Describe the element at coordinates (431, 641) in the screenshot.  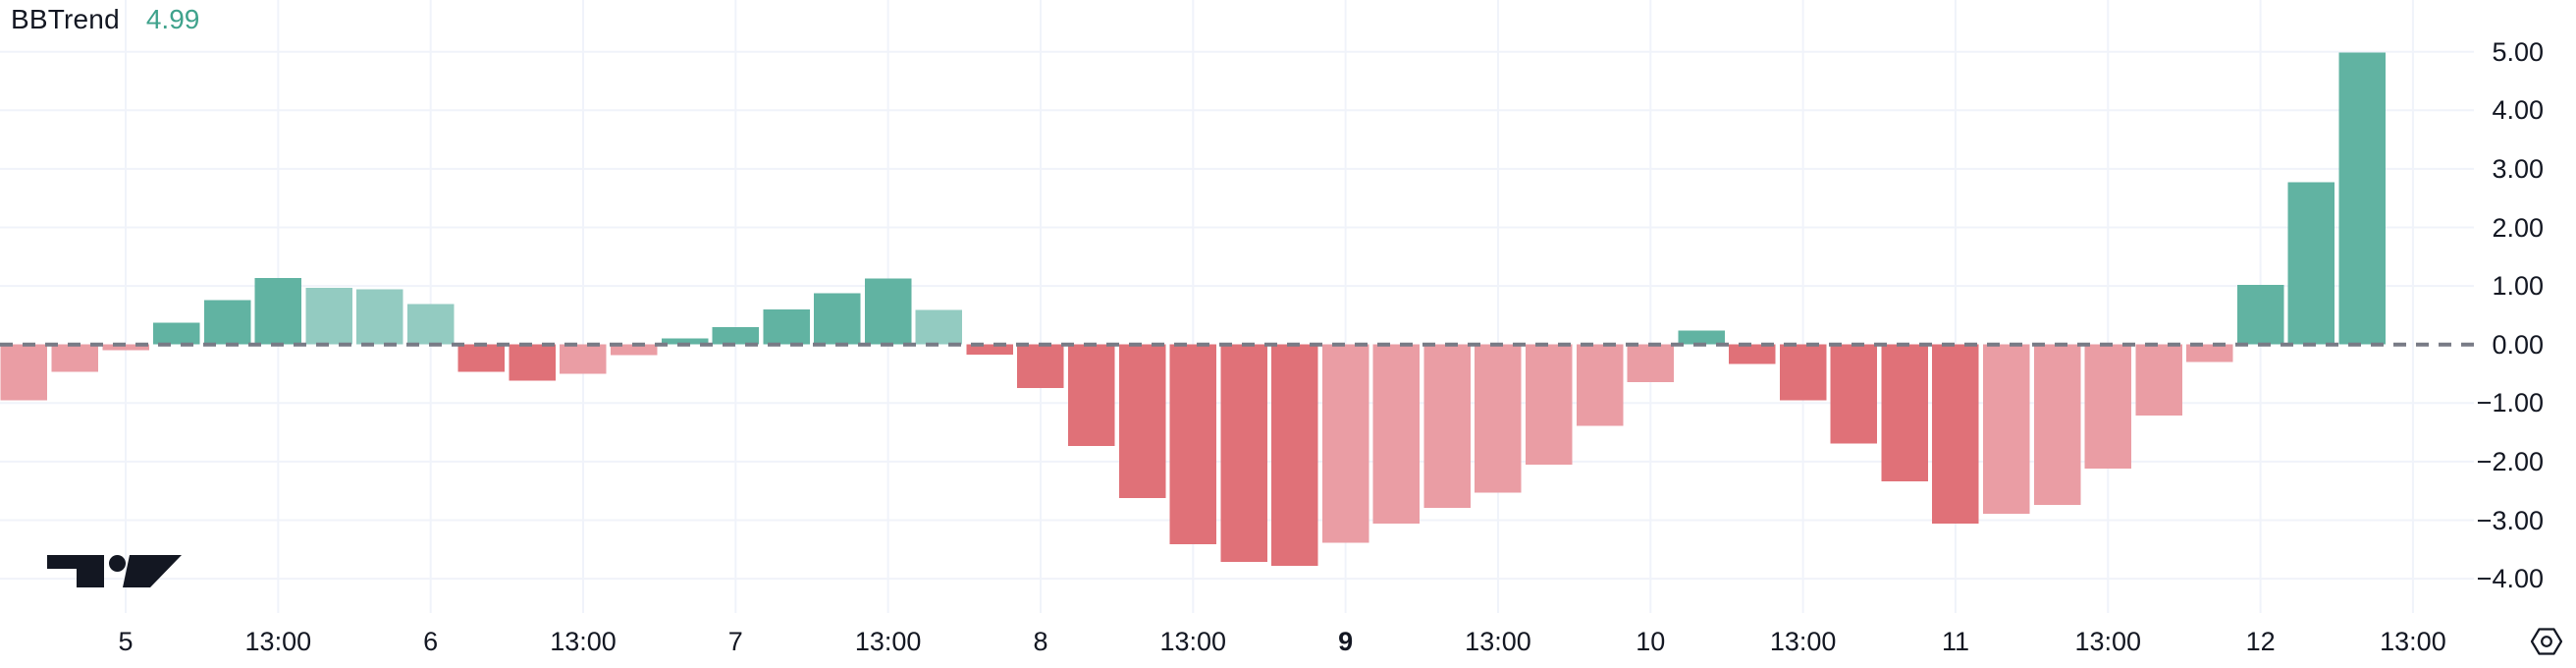
I see `x-axis-tick-label: 6` at that location.